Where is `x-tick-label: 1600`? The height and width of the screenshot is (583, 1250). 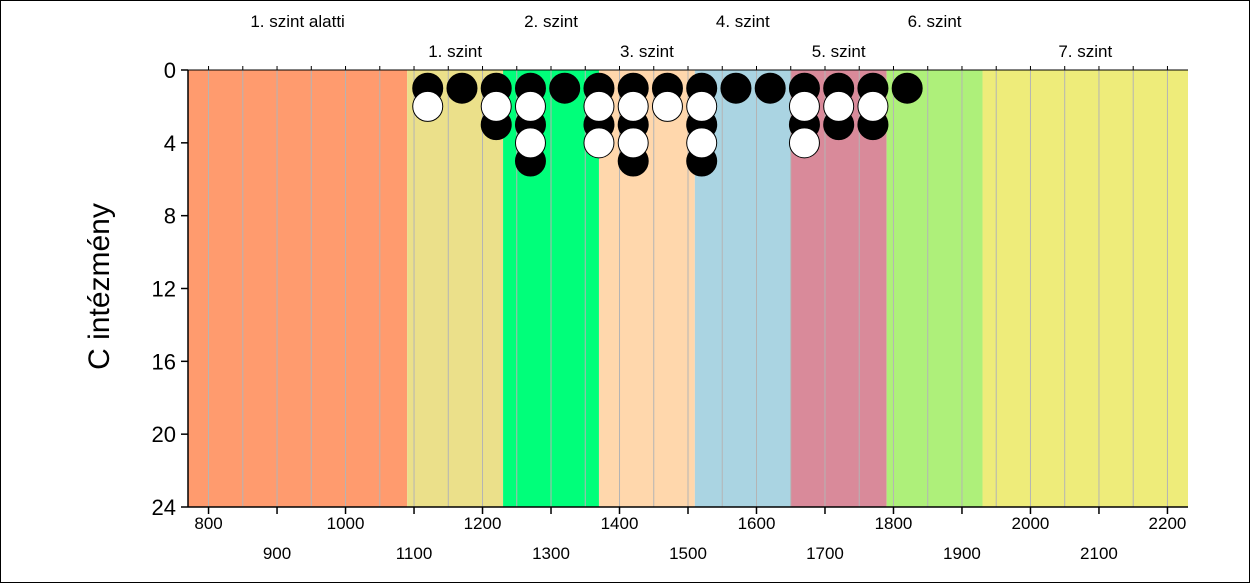
x-tick-label: 1600 is located at coordinates (757, 523).